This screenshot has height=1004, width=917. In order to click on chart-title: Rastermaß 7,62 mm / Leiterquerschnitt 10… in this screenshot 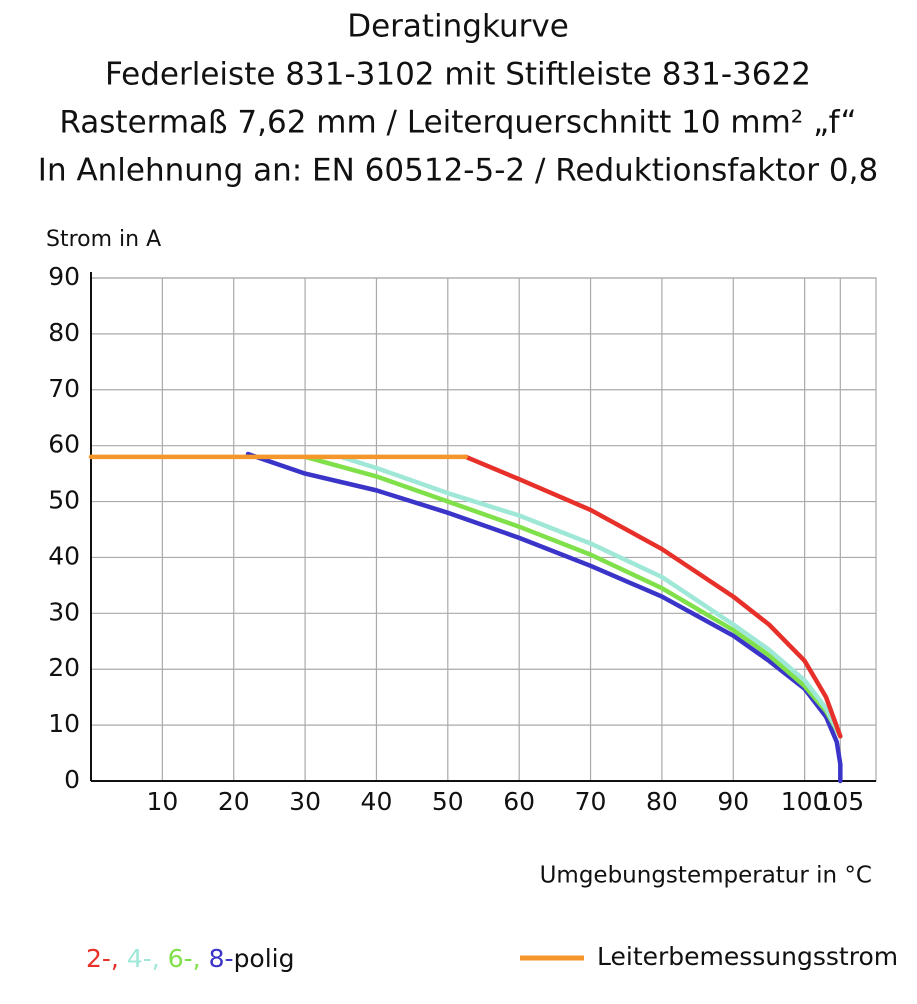, I will do `click(457, 123)`.